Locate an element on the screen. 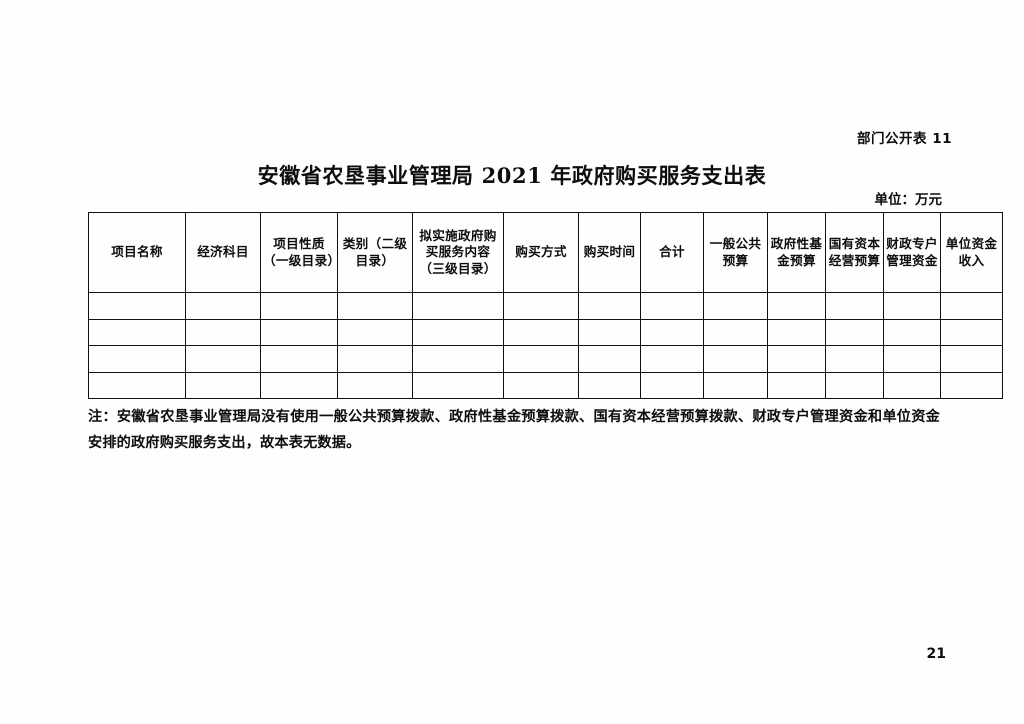 Image resolution: width=1024 pixels, height=724 pixels. column-header-category: 类别（二级目录） is located at coordinates (375, 252).